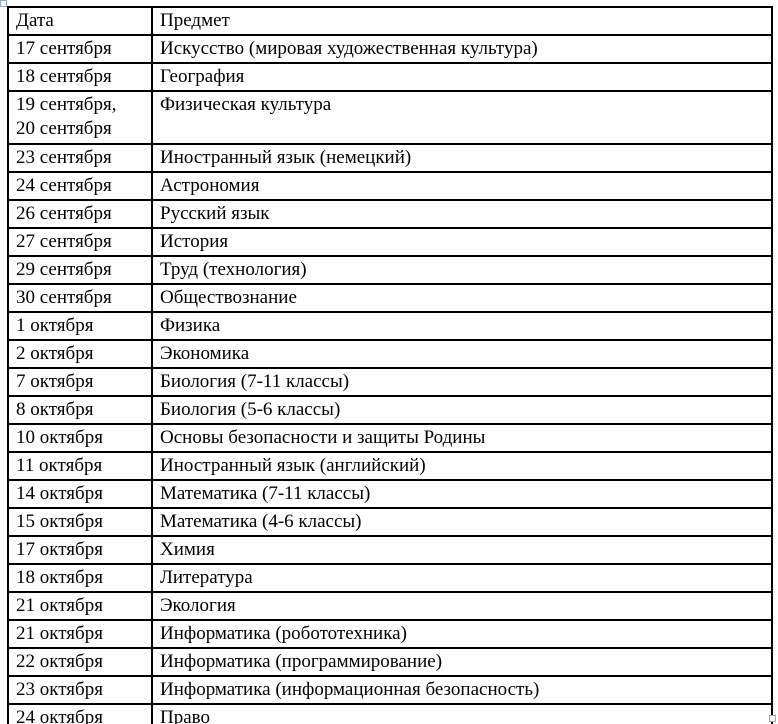 The width and height of the screenshot is (778, 724). I want to click on subject-cell: Физика, so click(462, 326).